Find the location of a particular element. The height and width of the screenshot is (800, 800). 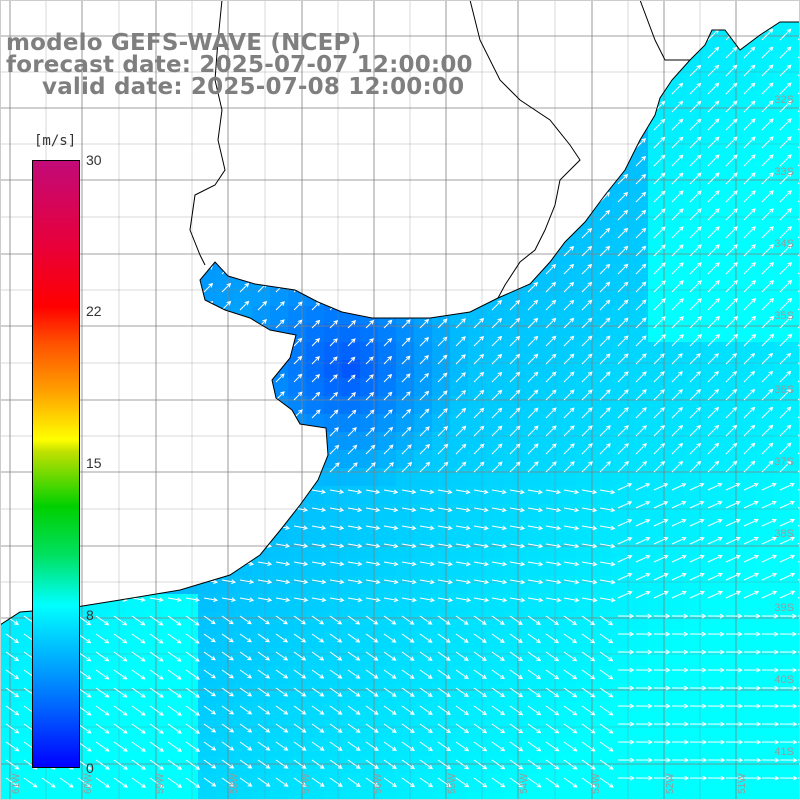

longitude-label: 59W is located at coordinates (160, 783).